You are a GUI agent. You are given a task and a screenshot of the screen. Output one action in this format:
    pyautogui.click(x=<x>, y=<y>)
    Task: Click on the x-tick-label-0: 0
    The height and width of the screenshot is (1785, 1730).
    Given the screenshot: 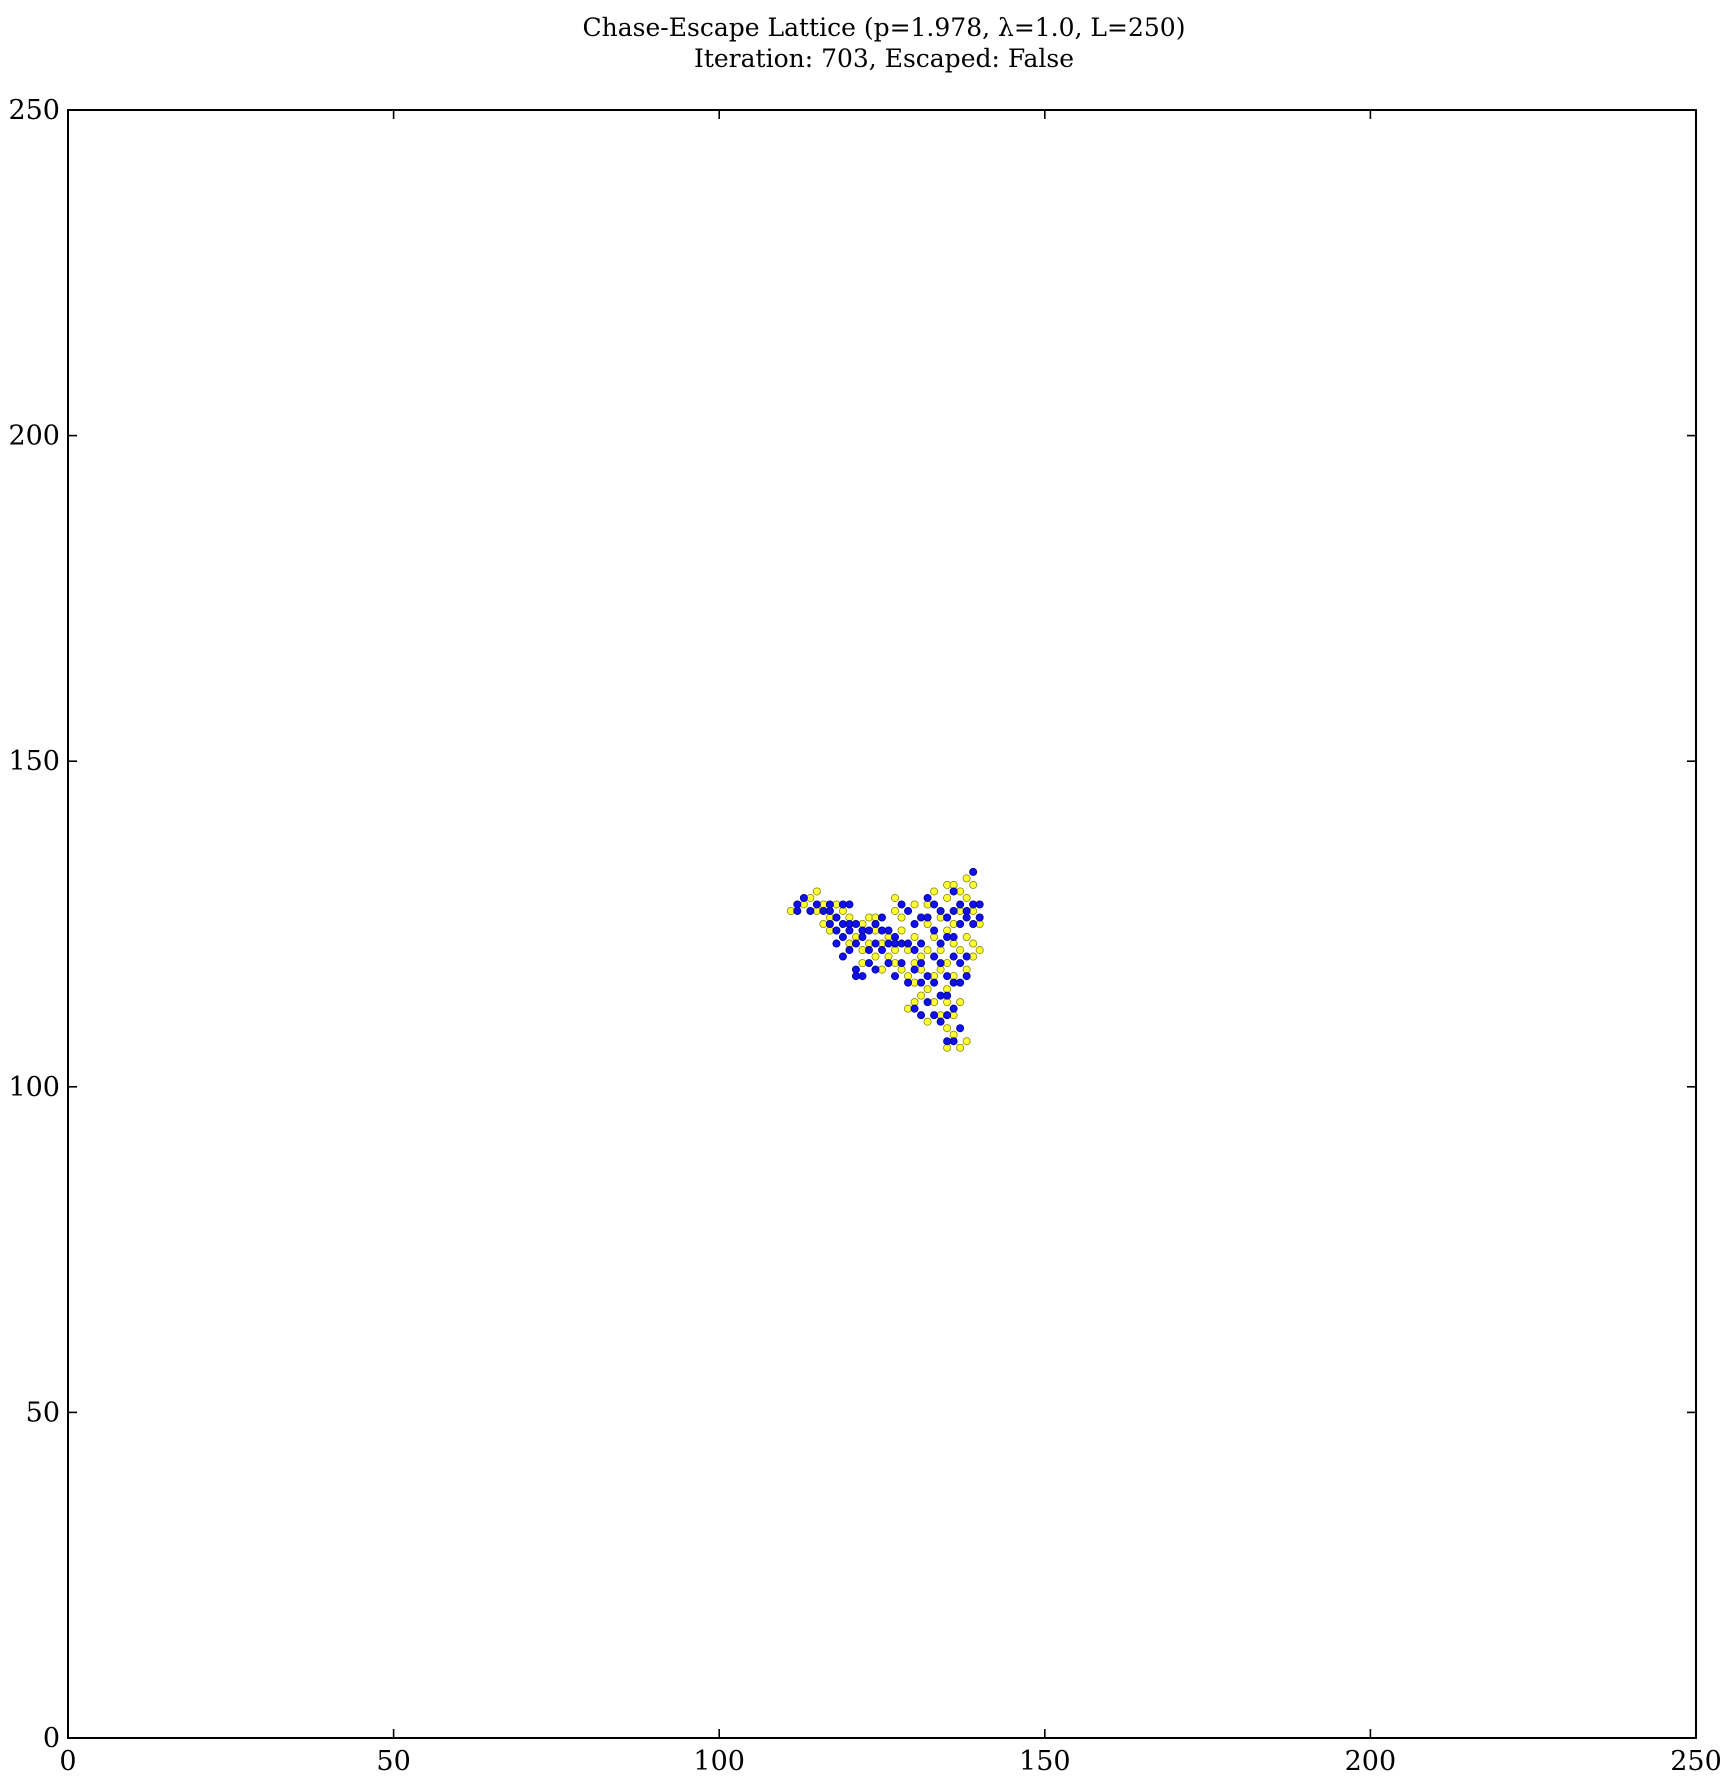 What is the action you would take?
    pyautogui.click(x=67, y=1761)
    